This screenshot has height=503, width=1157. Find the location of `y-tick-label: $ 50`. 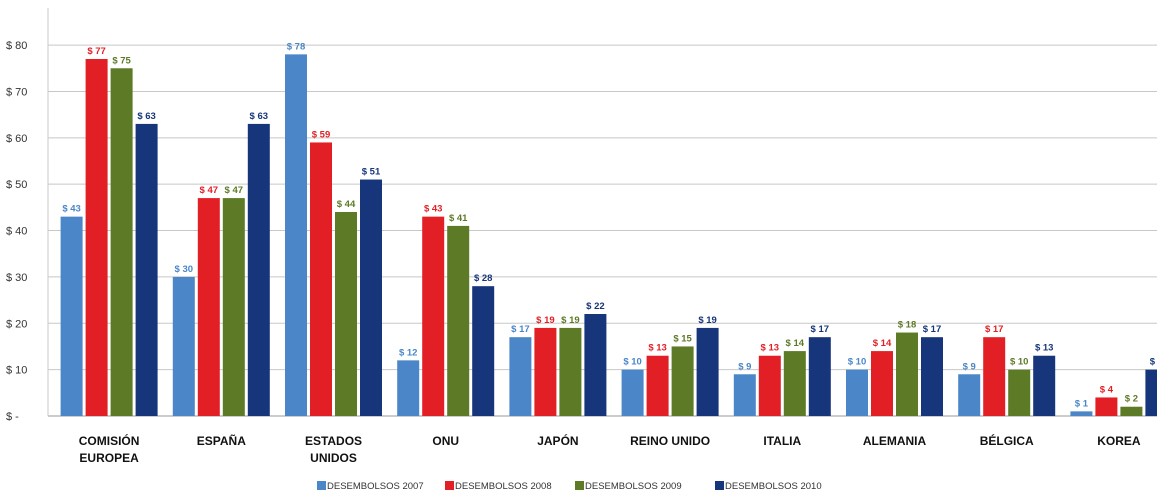

y-tick-label: $ 50 is located at coordinates (16, 185).